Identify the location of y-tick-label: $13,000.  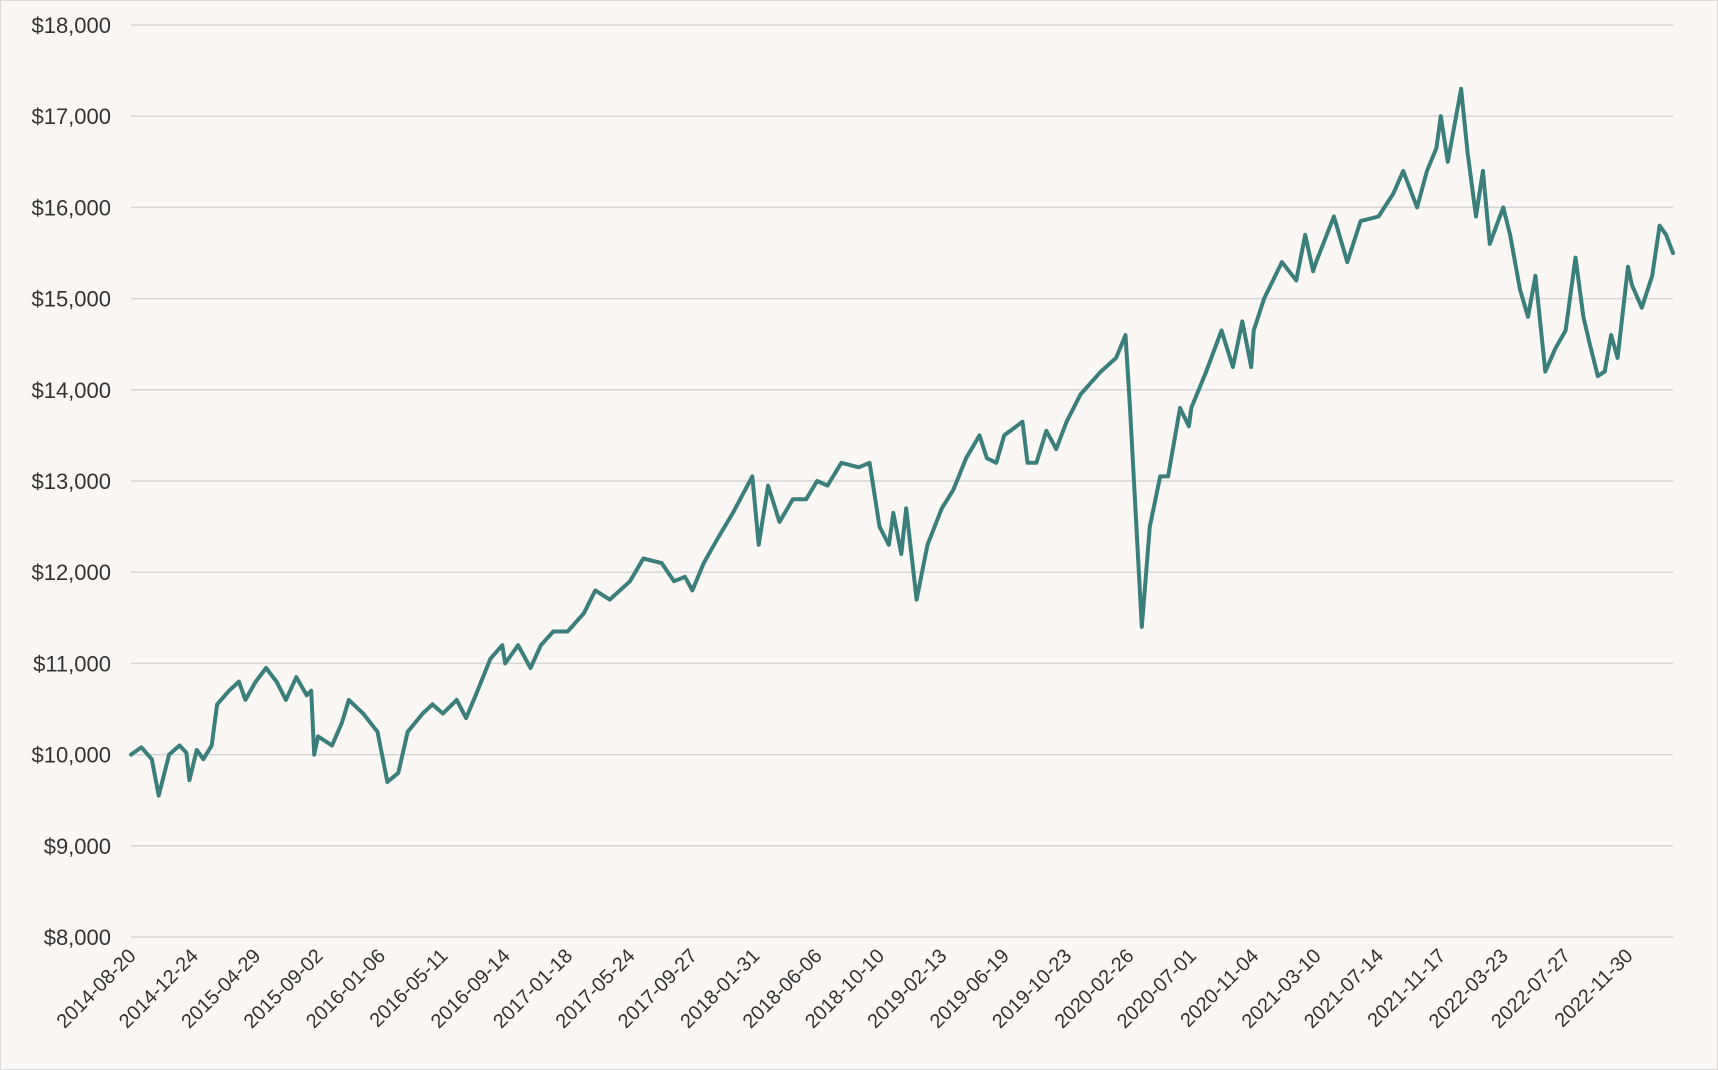
(71, 481).